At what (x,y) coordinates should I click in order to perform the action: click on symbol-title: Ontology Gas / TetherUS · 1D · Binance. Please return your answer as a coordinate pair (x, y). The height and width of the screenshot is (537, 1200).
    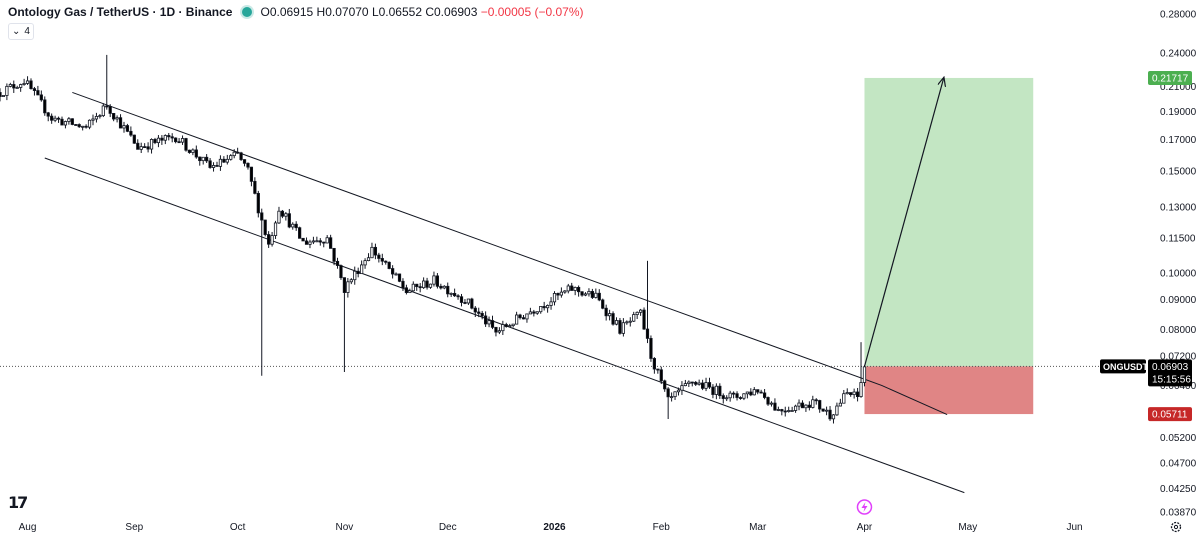
    Looking at the image, I should click on (120, 12).